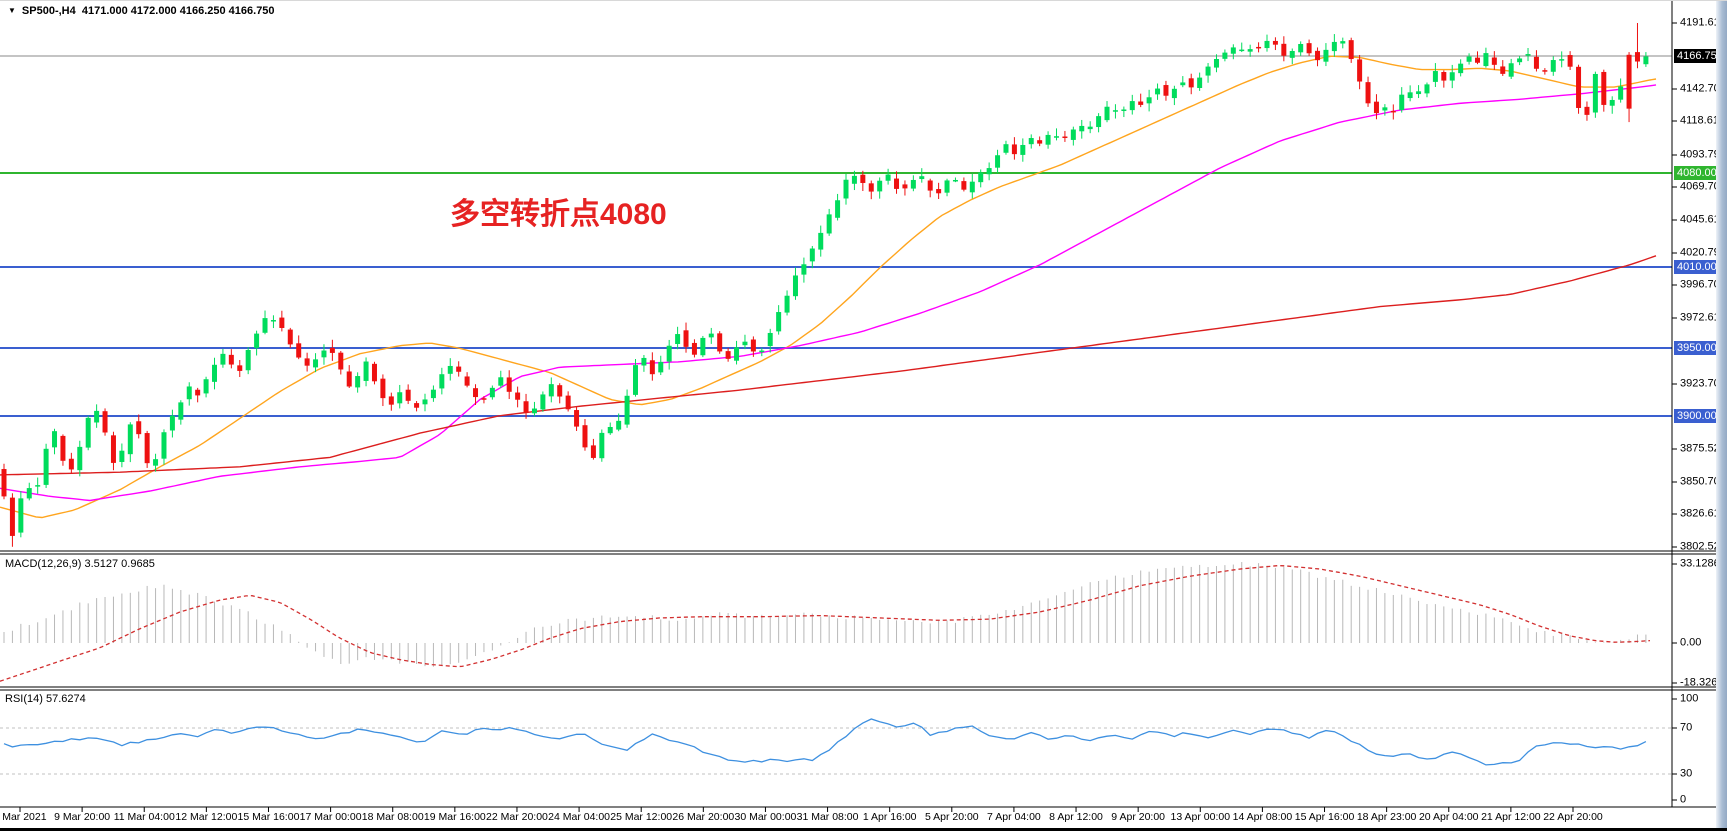  I want to click on macd-axis-label: 33.1286, so click(1700, 563).